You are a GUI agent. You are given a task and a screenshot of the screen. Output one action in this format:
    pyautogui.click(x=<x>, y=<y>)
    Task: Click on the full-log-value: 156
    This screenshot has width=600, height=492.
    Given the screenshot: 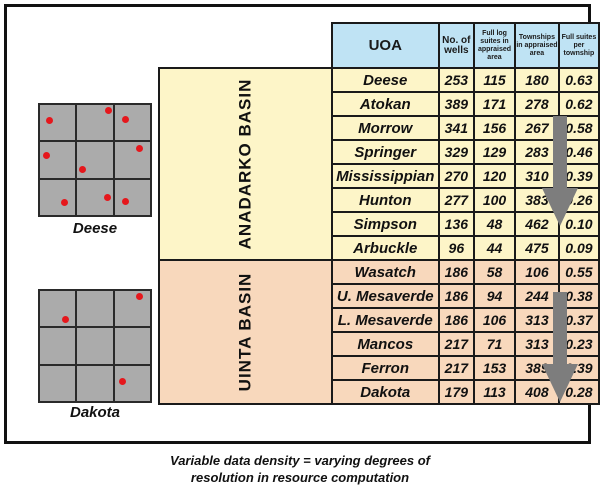 What is the action you would take?
    pyautogui.click(x=494, y=128)
    